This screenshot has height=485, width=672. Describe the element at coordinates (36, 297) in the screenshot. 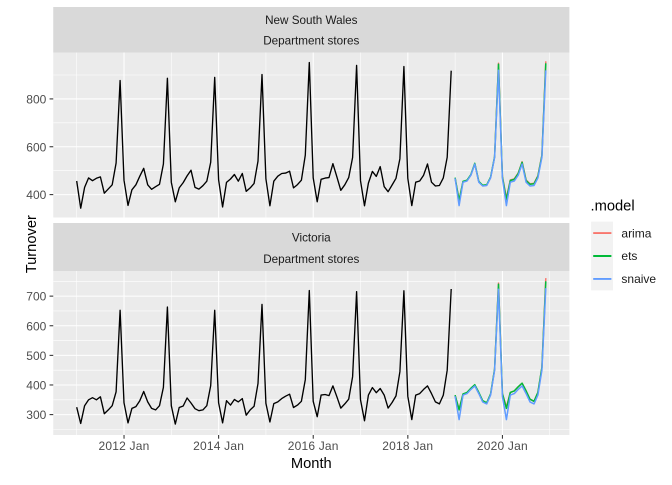

I see `svg-text: 700` at that location.